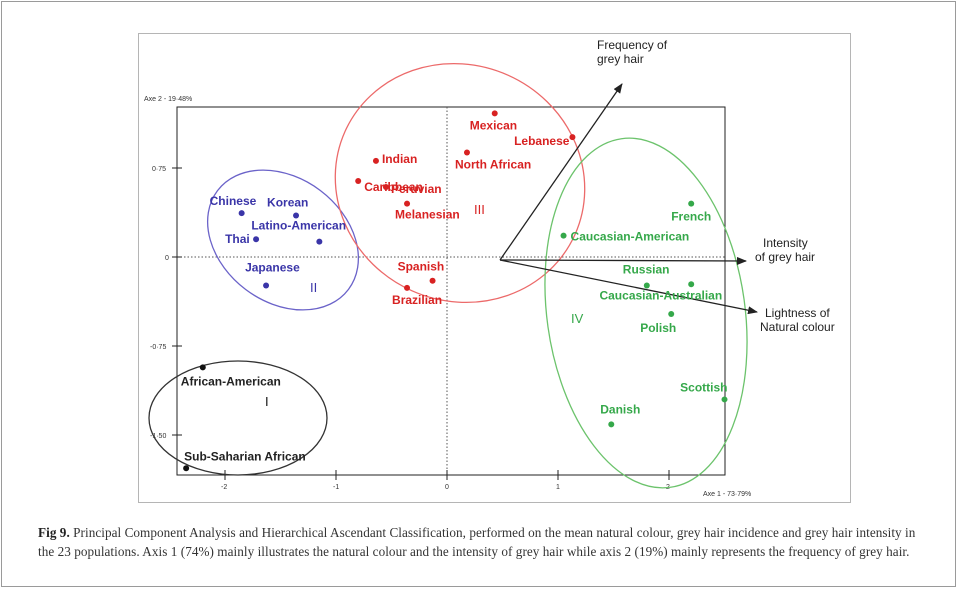 The image size is (959, 590). I want to click on y-tick-label: -0·75, so click(158, 347).